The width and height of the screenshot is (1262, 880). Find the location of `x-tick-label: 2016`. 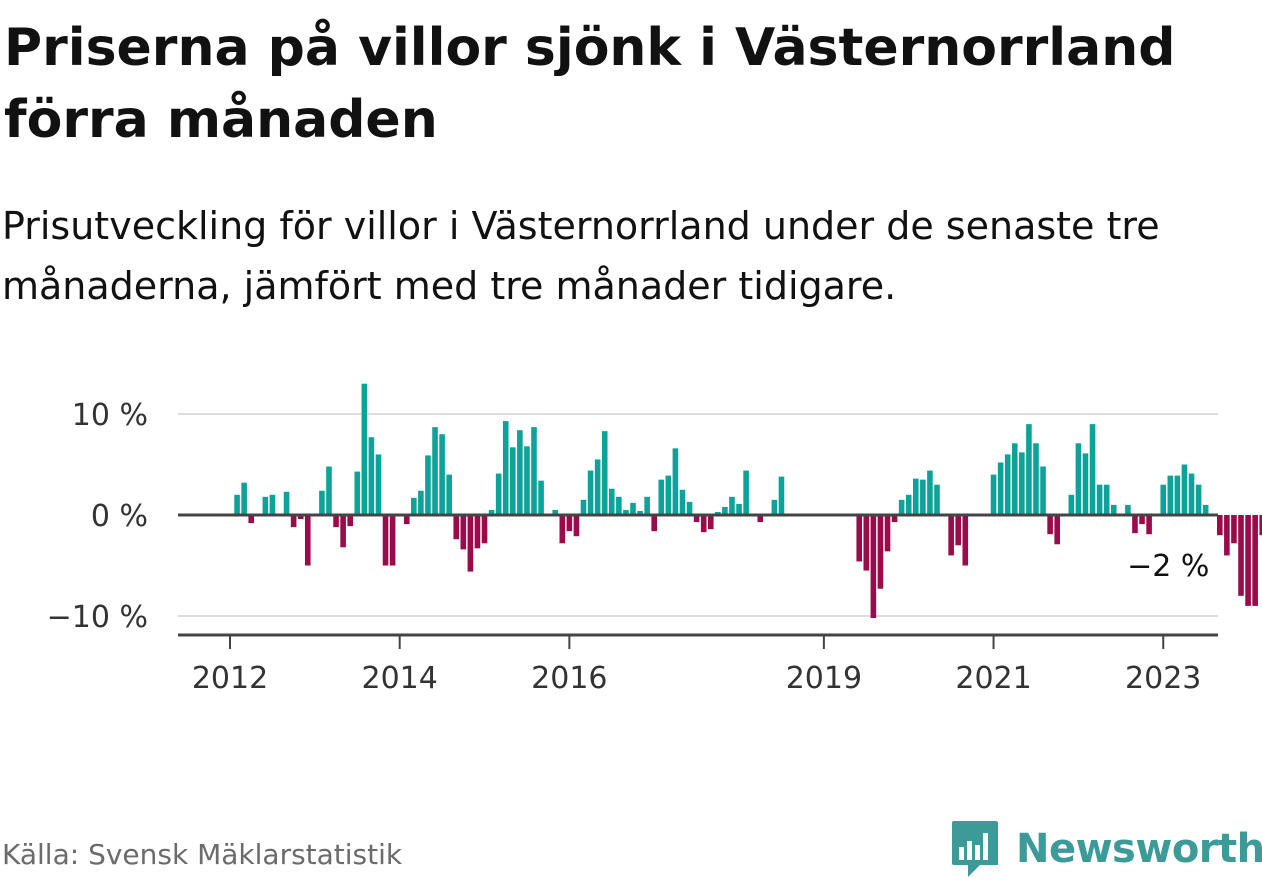

x-tick-label: 2016 is located at coordinates (569, 678).